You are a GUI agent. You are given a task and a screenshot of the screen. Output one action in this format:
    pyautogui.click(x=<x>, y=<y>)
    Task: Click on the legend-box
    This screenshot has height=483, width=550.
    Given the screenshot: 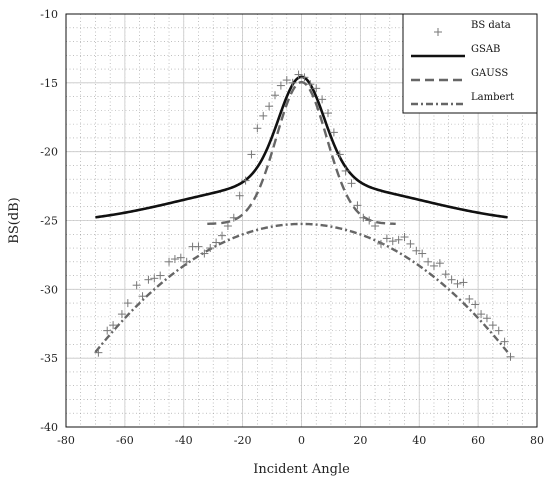 What is the action you would take?
    pyautogui.click(x=470, y=63)
    